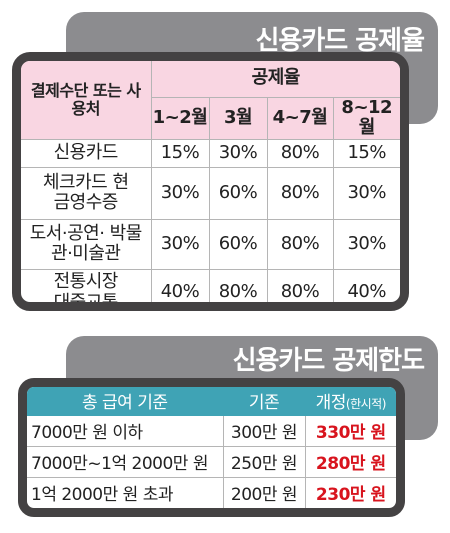 The height and width of the screenshot is (533, 450). What do you see at coordinates (125, 401) in the screenshot?
I see `basis-header: 총 급여 기준` at bounding box center [125, 401].